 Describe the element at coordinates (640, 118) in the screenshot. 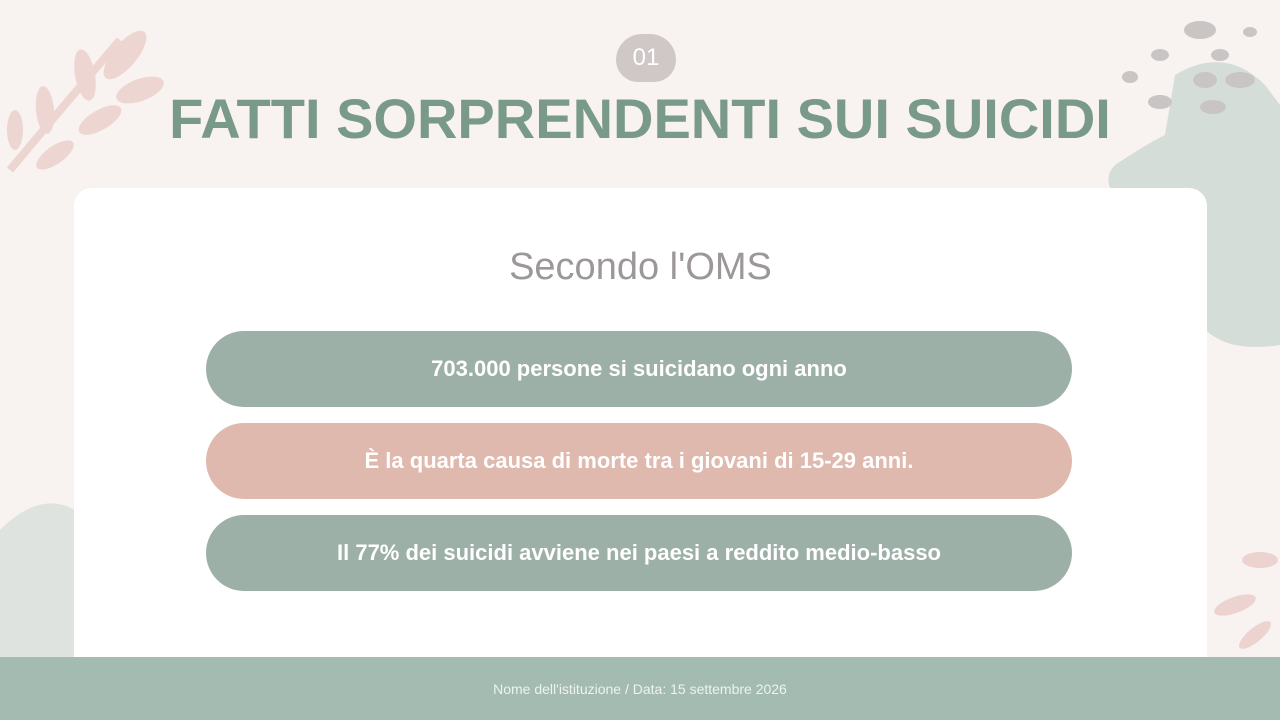

I see `page-title: FATTI SORPRENDENTI SUI SUICIDI` at that location.